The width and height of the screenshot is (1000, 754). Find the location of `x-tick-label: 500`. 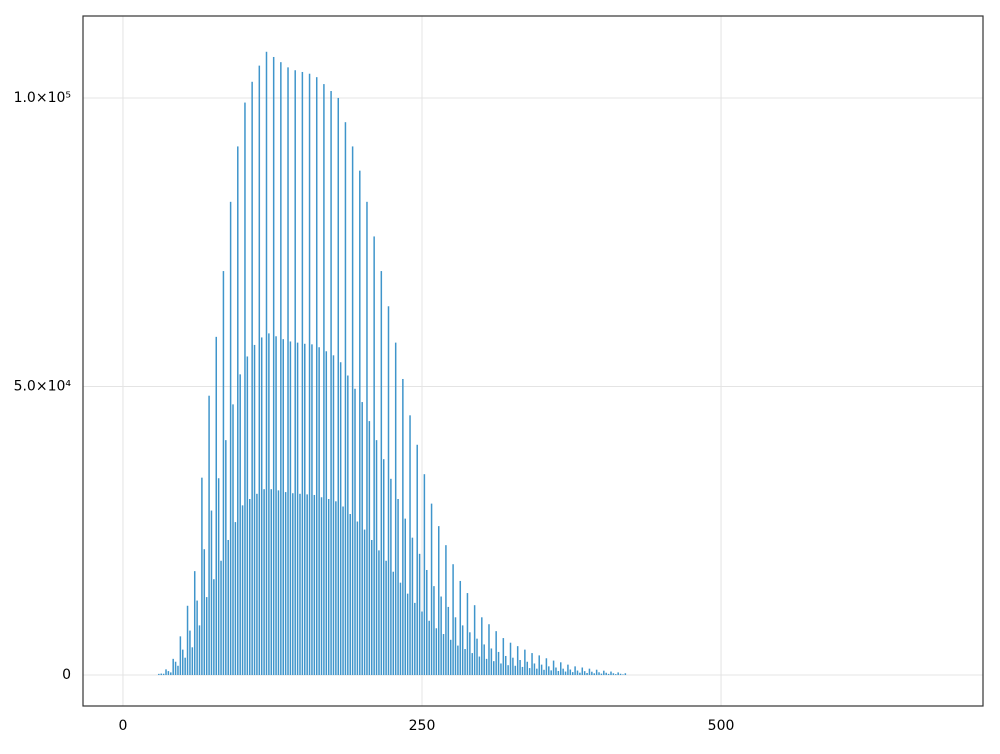

x-tick-label: 500 is located at coordinates (721, 726).